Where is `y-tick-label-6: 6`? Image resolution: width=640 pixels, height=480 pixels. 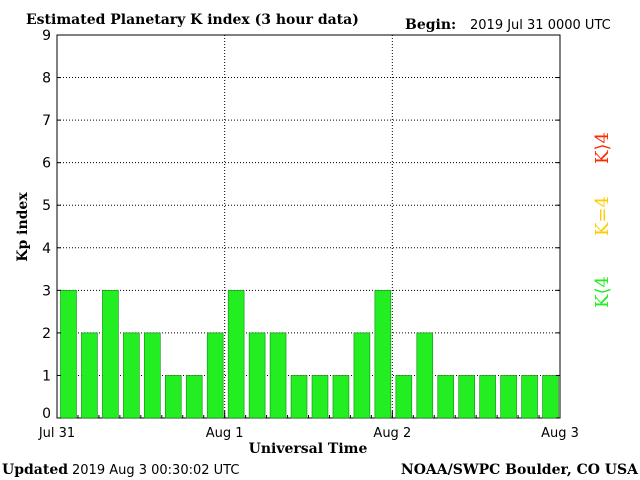
y-tick-label-6: 6 is located at coordinates (46, 164).